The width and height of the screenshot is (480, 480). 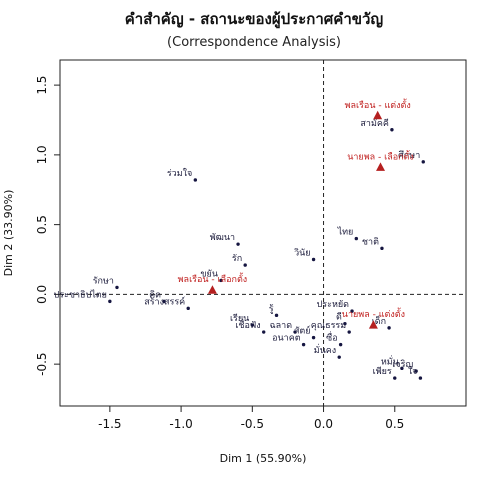 What do you see at coordinates (413, 371) in the screenshot?
I see `word-label: ใจ` at bounding box center [413, 371].